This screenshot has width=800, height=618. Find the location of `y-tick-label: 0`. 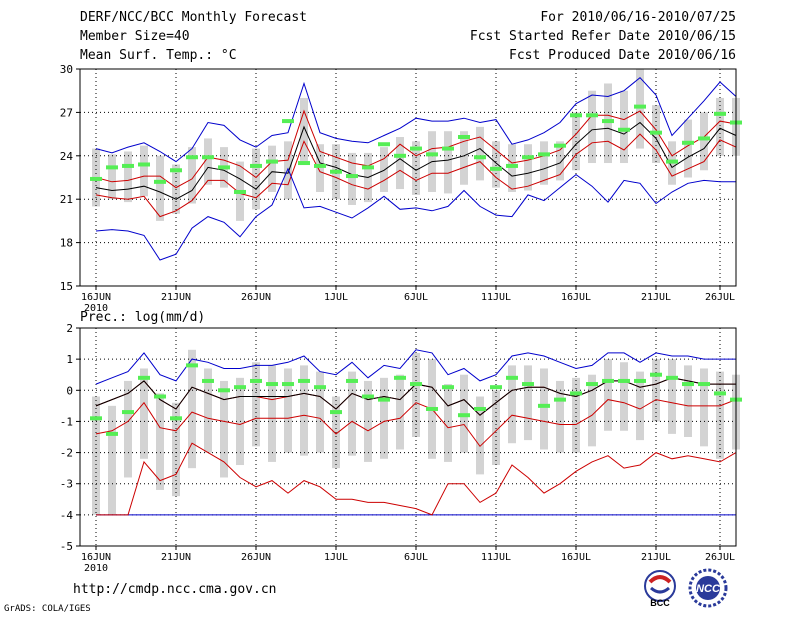

y-tick-label: 0 is located at coordinates (69, 390).